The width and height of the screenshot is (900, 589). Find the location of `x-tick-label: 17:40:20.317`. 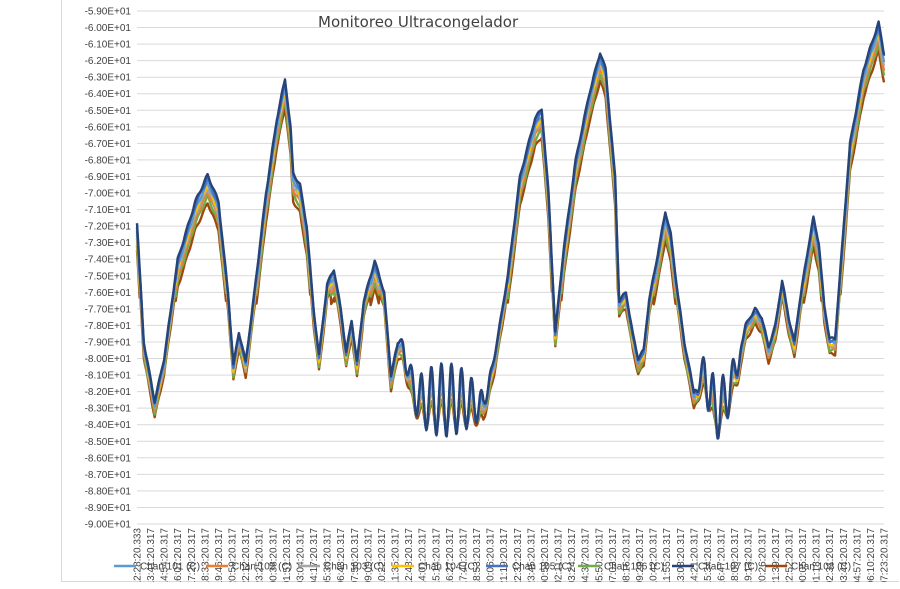

x-tick-label: 17:40:20.317 is located at coordinates (463, 555).